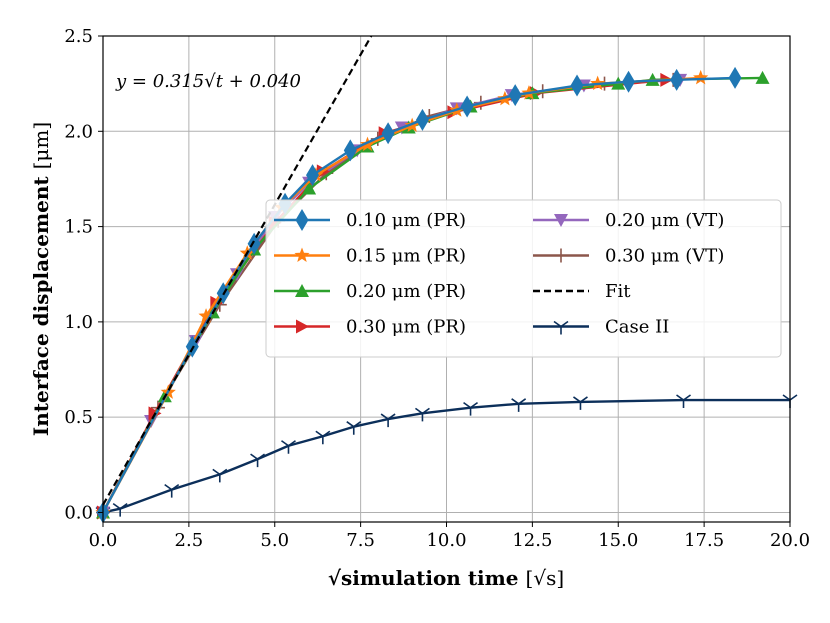 Image resolution: width=830 pixels, height=623 pixels. Describe the element at coordinates (189, 540) in the screenshot. I see `x-tick-label: 2.5` at that location.